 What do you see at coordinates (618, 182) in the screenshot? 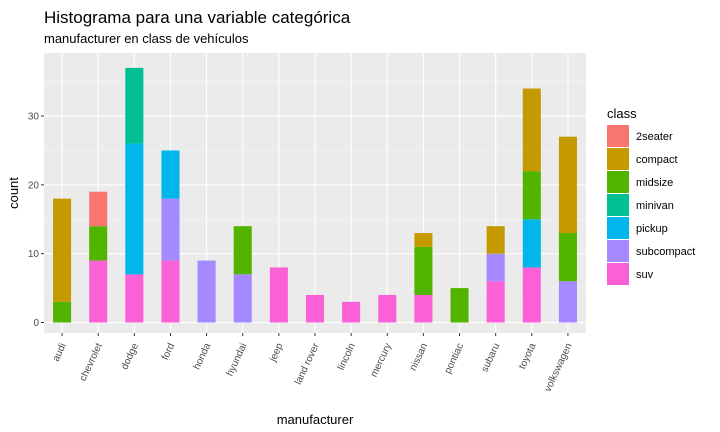
I see `legend-key-midsize` at bounding box center [618, 182].